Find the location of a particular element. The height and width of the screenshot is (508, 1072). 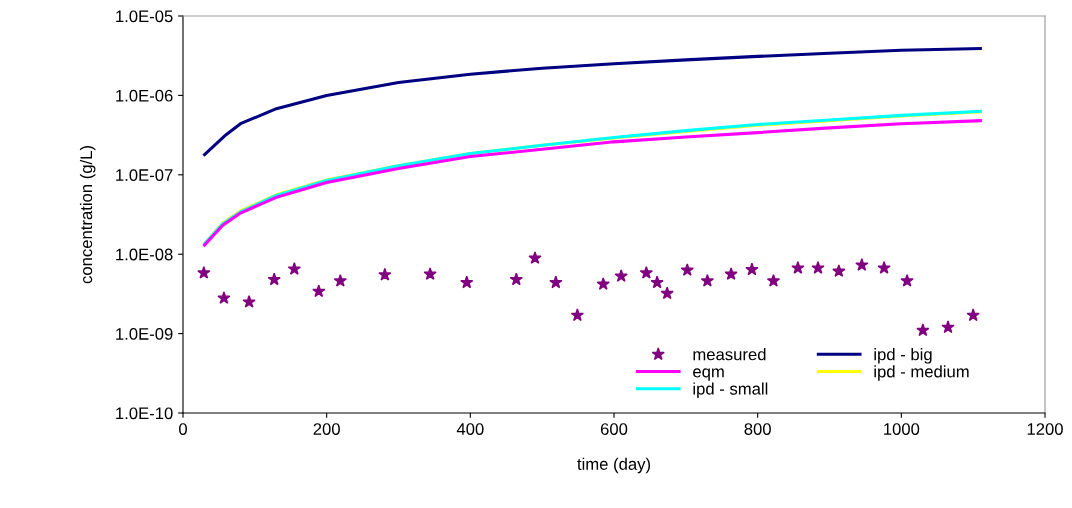

x-tick-label: 800 is located at coordinates (757, 429).